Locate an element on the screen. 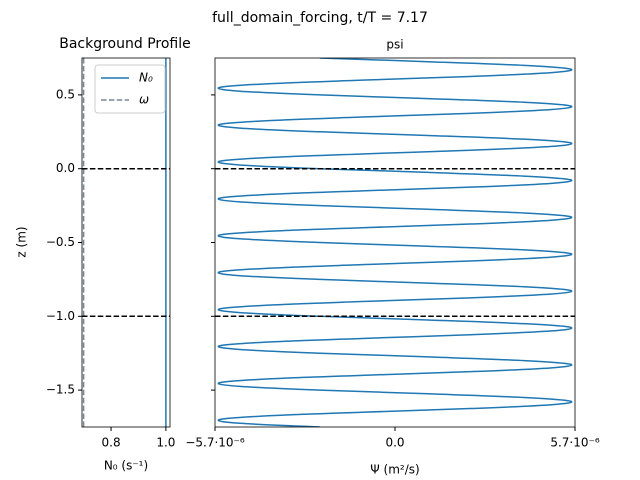 The image size is (640, 480). y-tick-label: 0.5 is located at coordinates (65, 94).